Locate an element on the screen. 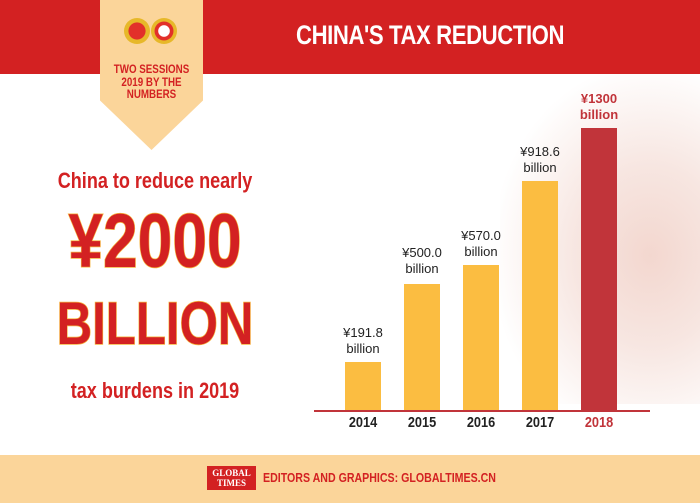  bar-2018 is located at coordinates (599, 269).